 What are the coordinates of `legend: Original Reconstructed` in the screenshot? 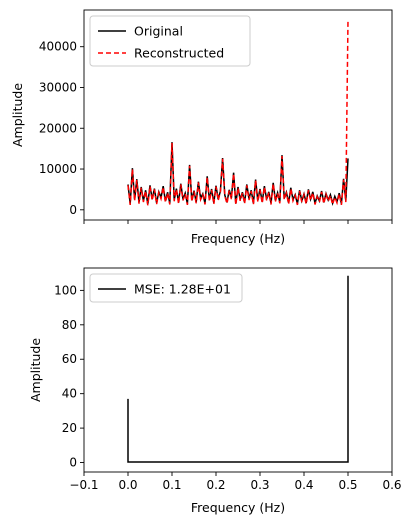 It's located at (170, 41).